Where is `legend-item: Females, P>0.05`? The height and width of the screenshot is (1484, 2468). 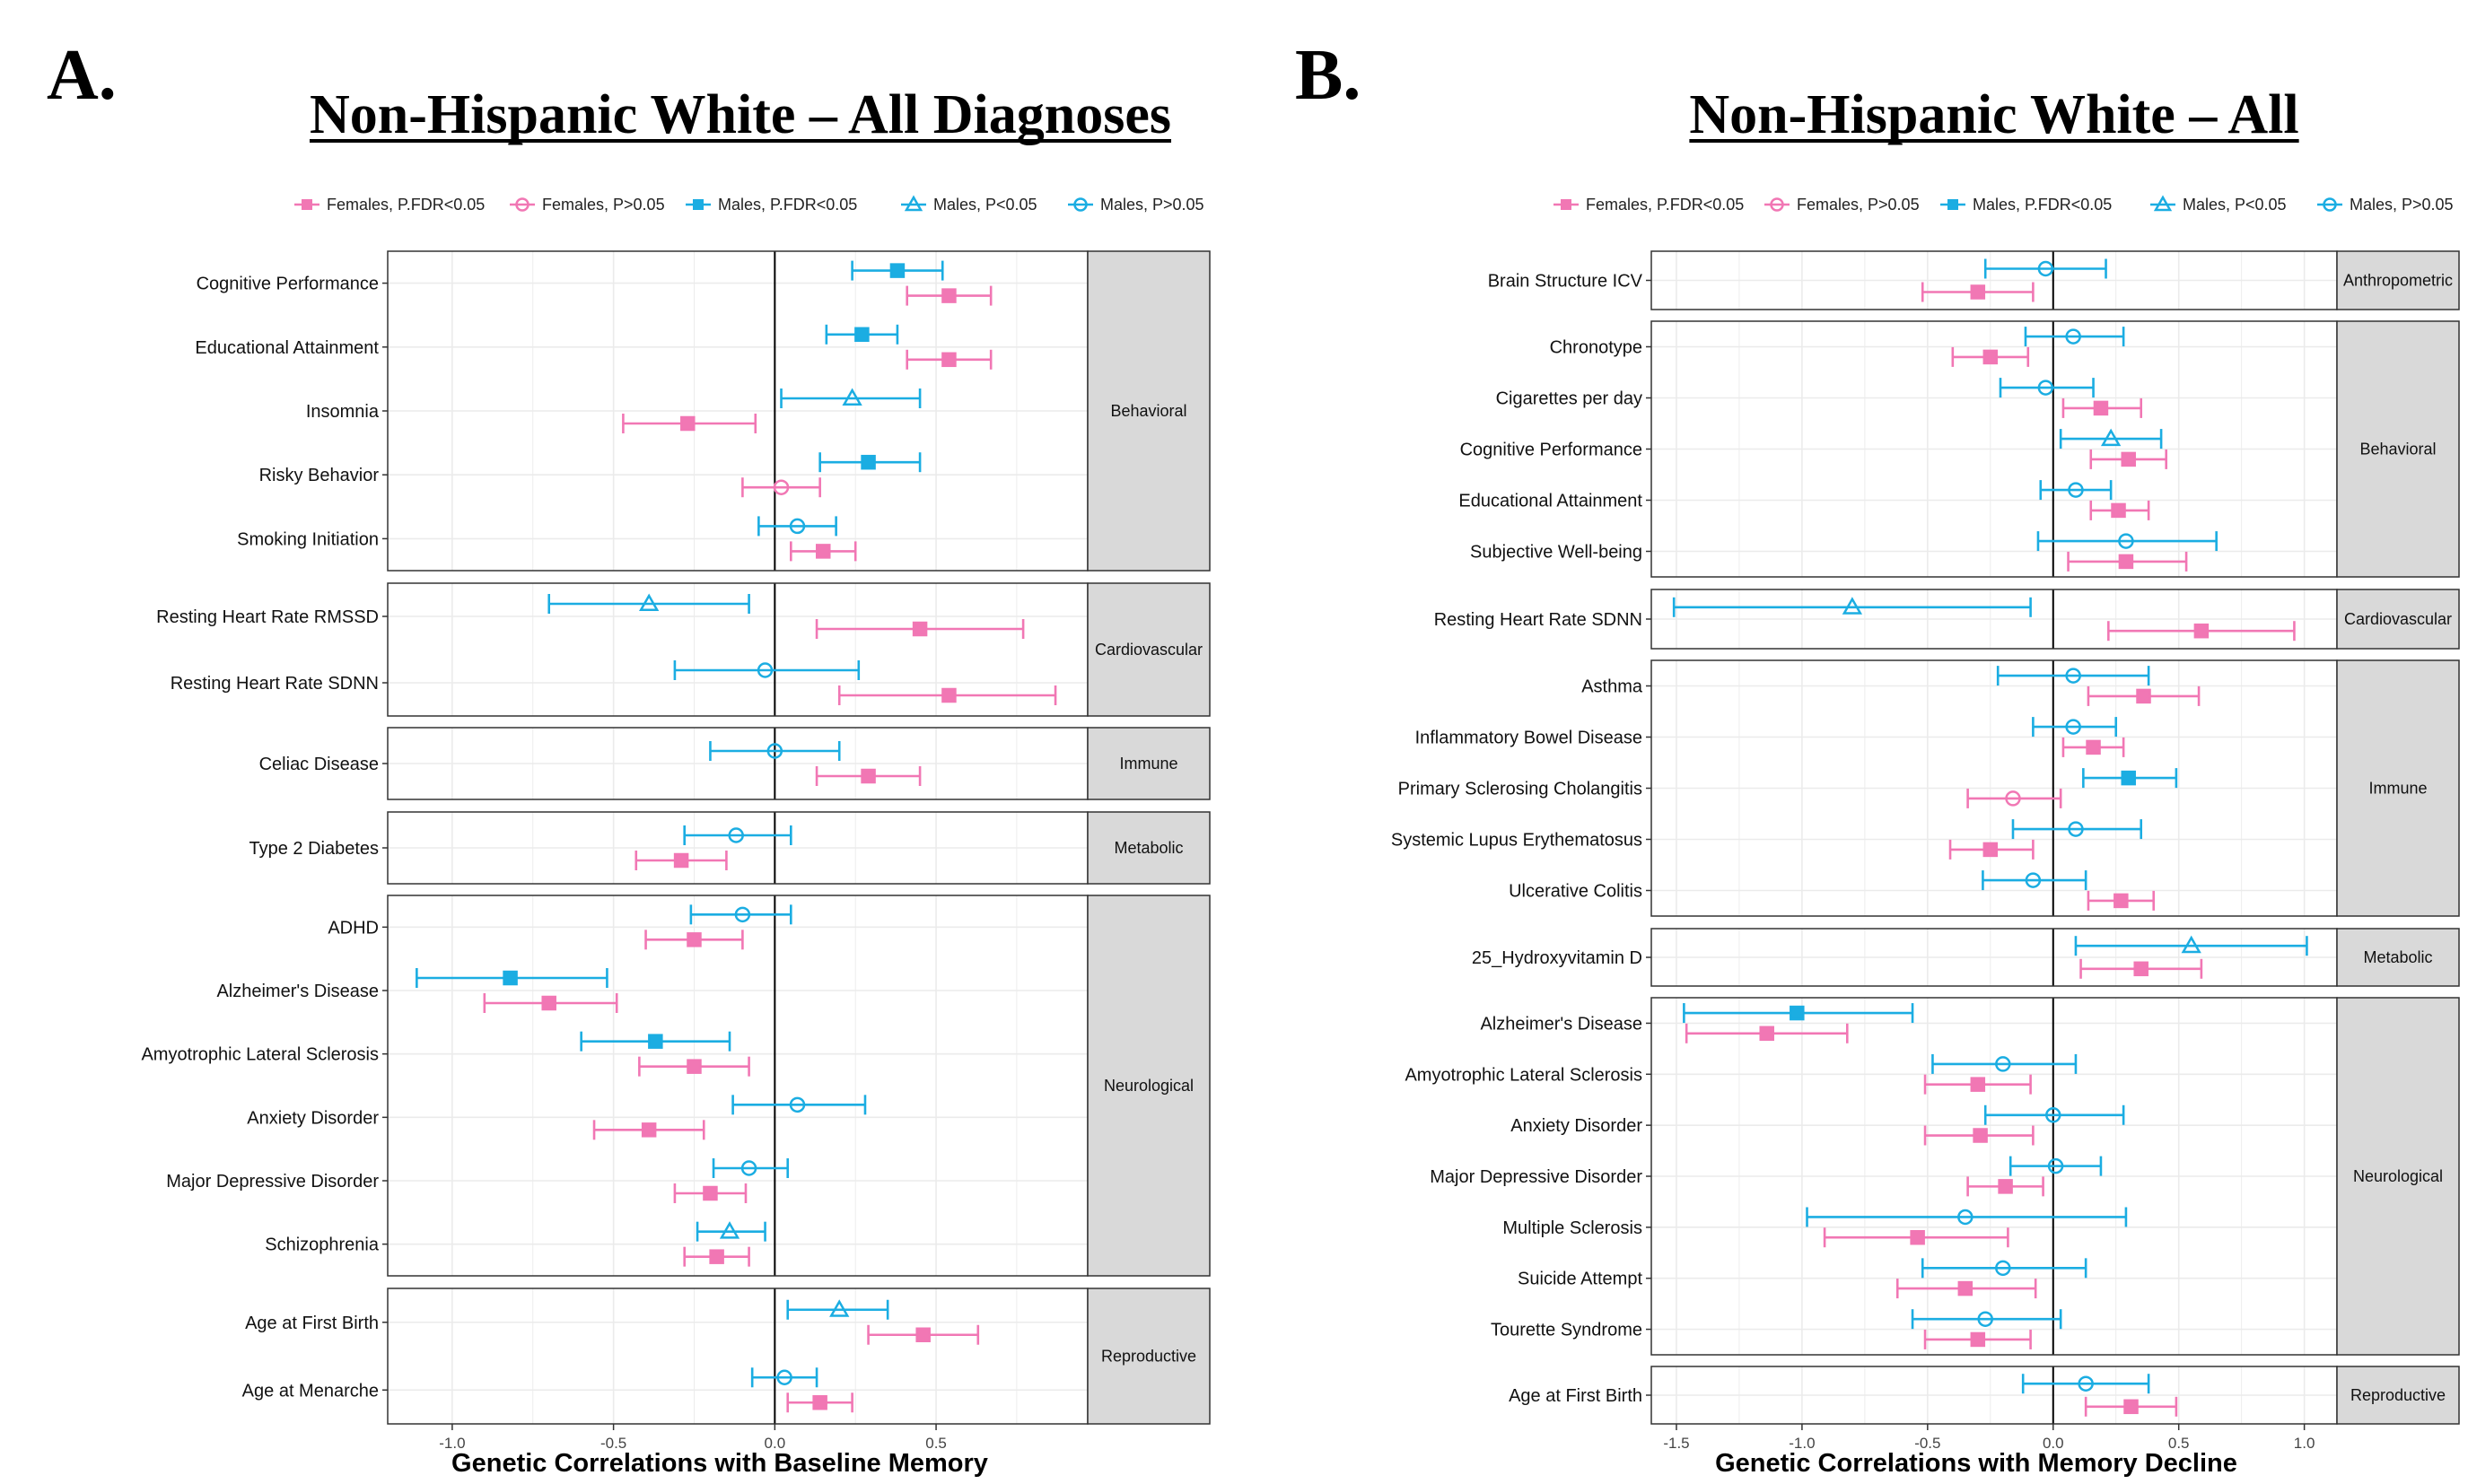
legend-item: Females, P>0.05 is located at coordinates (1842, 205).